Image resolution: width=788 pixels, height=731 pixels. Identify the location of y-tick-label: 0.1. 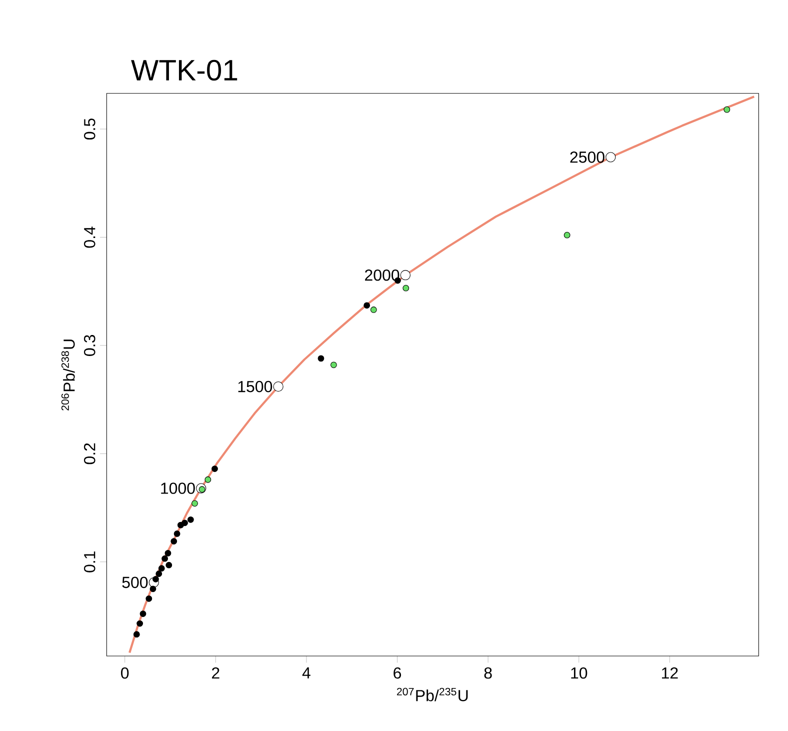
(90, 562).